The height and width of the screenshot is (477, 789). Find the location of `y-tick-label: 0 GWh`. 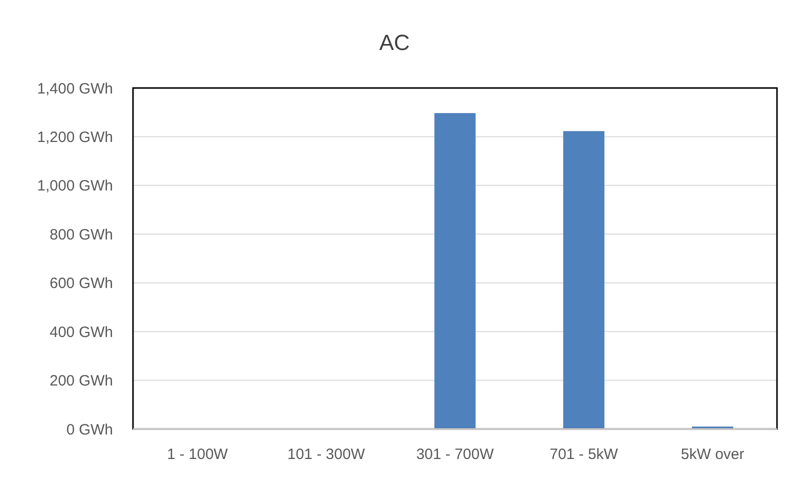

y-tick-label: 0 GWh is located at coordinates (89, 429).